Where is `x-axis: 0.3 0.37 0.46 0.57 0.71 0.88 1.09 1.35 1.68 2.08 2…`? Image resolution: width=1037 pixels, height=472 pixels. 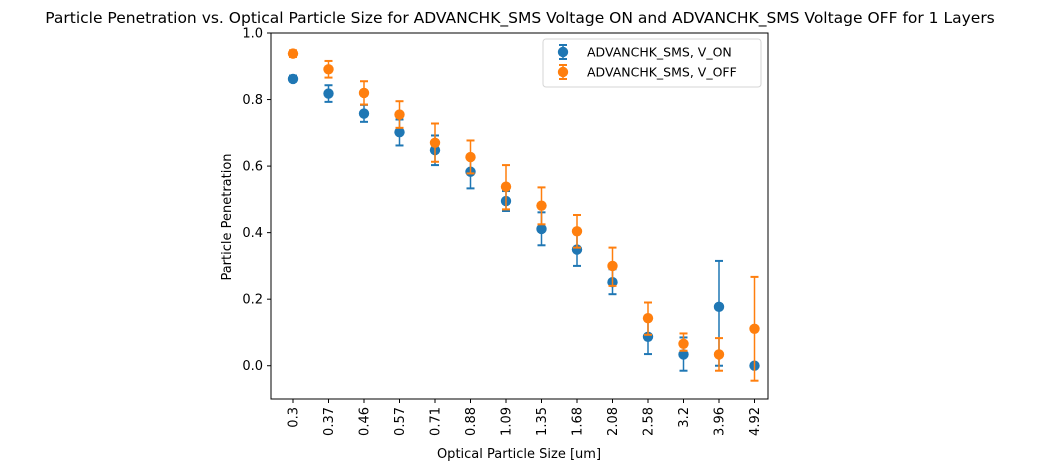 x-axis: 0.3 0.37 0.46 0.57 0.71 0.88 1.09 1.35 1.68 2.08 2… is located at coordinates (525, 417).